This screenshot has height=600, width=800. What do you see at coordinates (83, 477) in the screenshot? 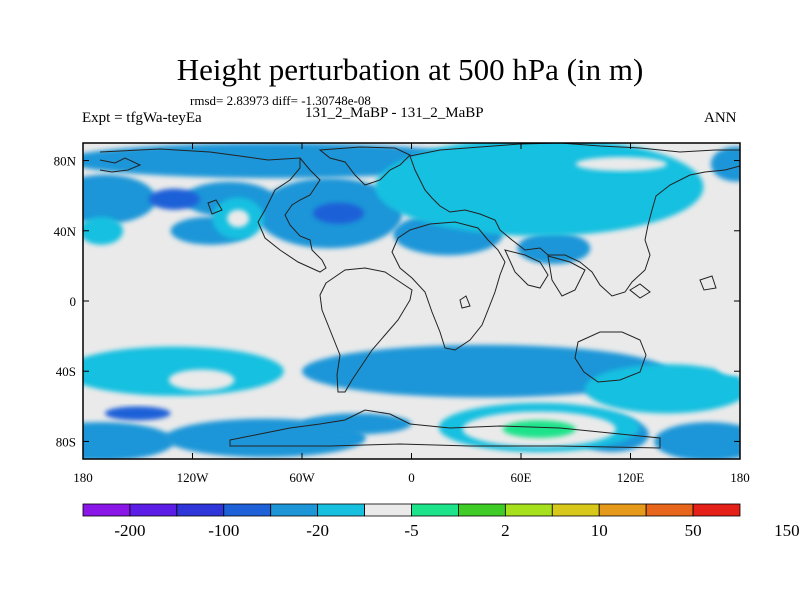
I see `x-tick-label-0: 180` at bounding box center [83, 477].